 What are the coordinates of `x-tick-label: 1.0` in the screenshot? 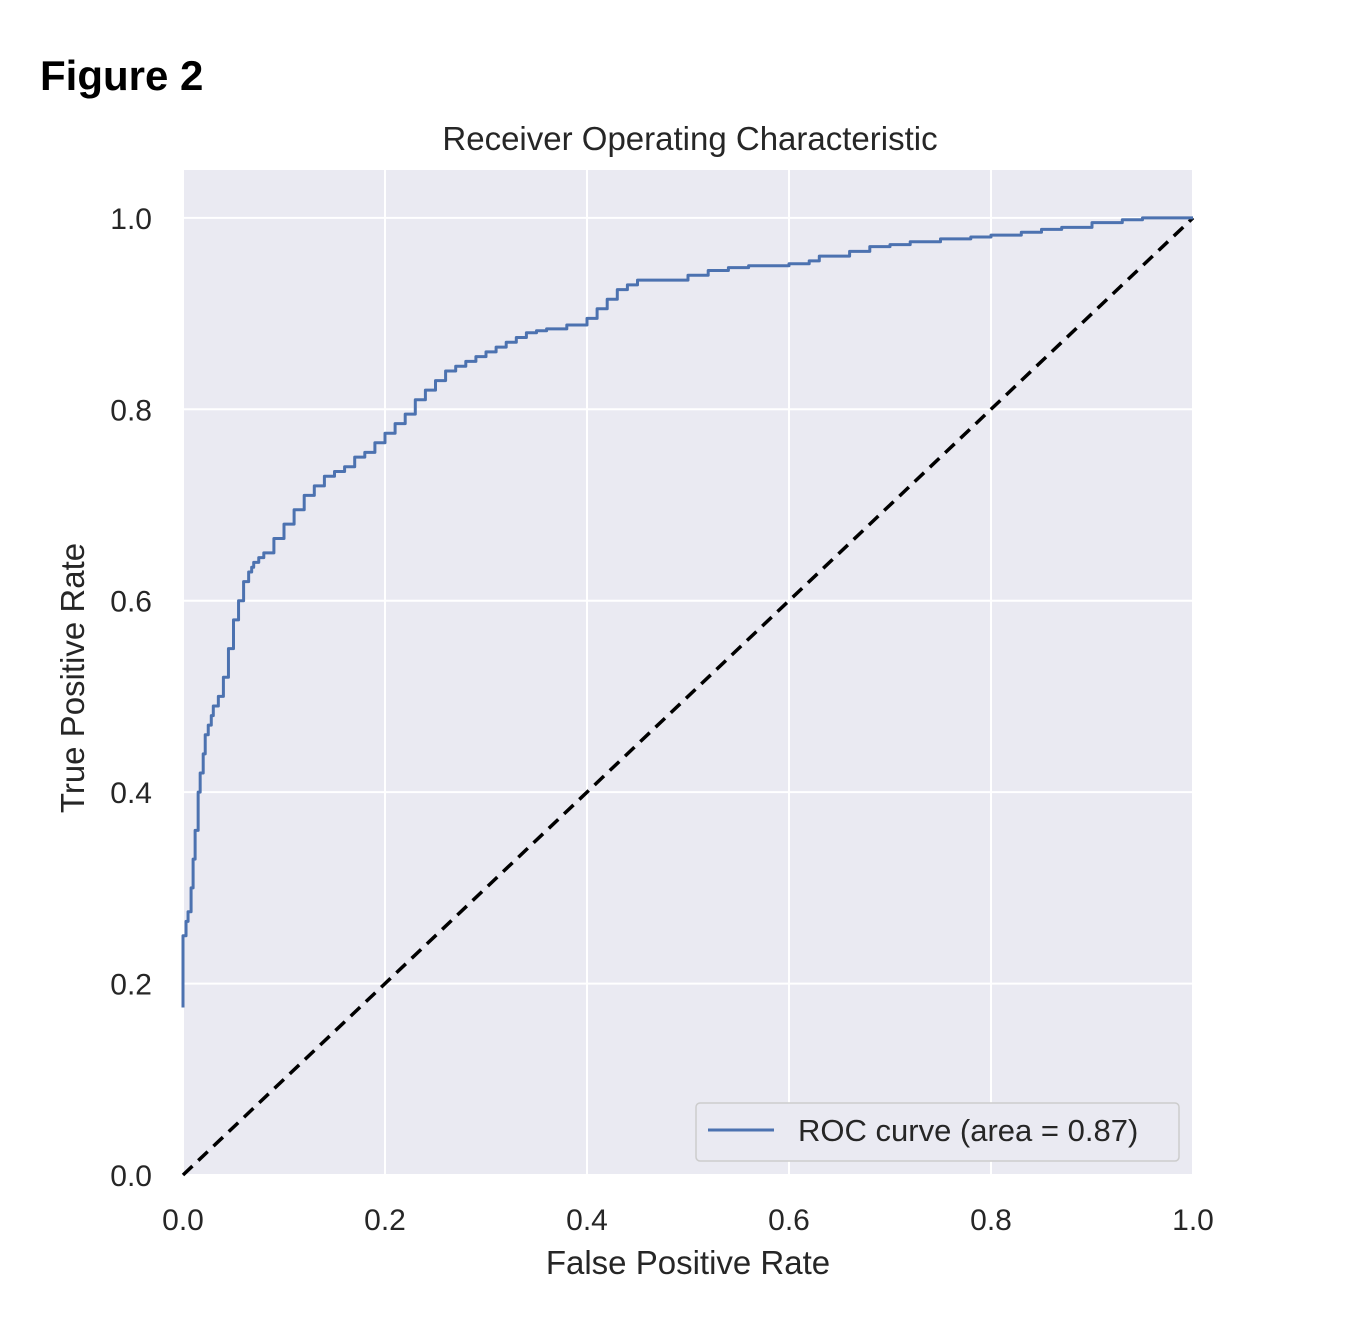 It's located at (1193, 1220).